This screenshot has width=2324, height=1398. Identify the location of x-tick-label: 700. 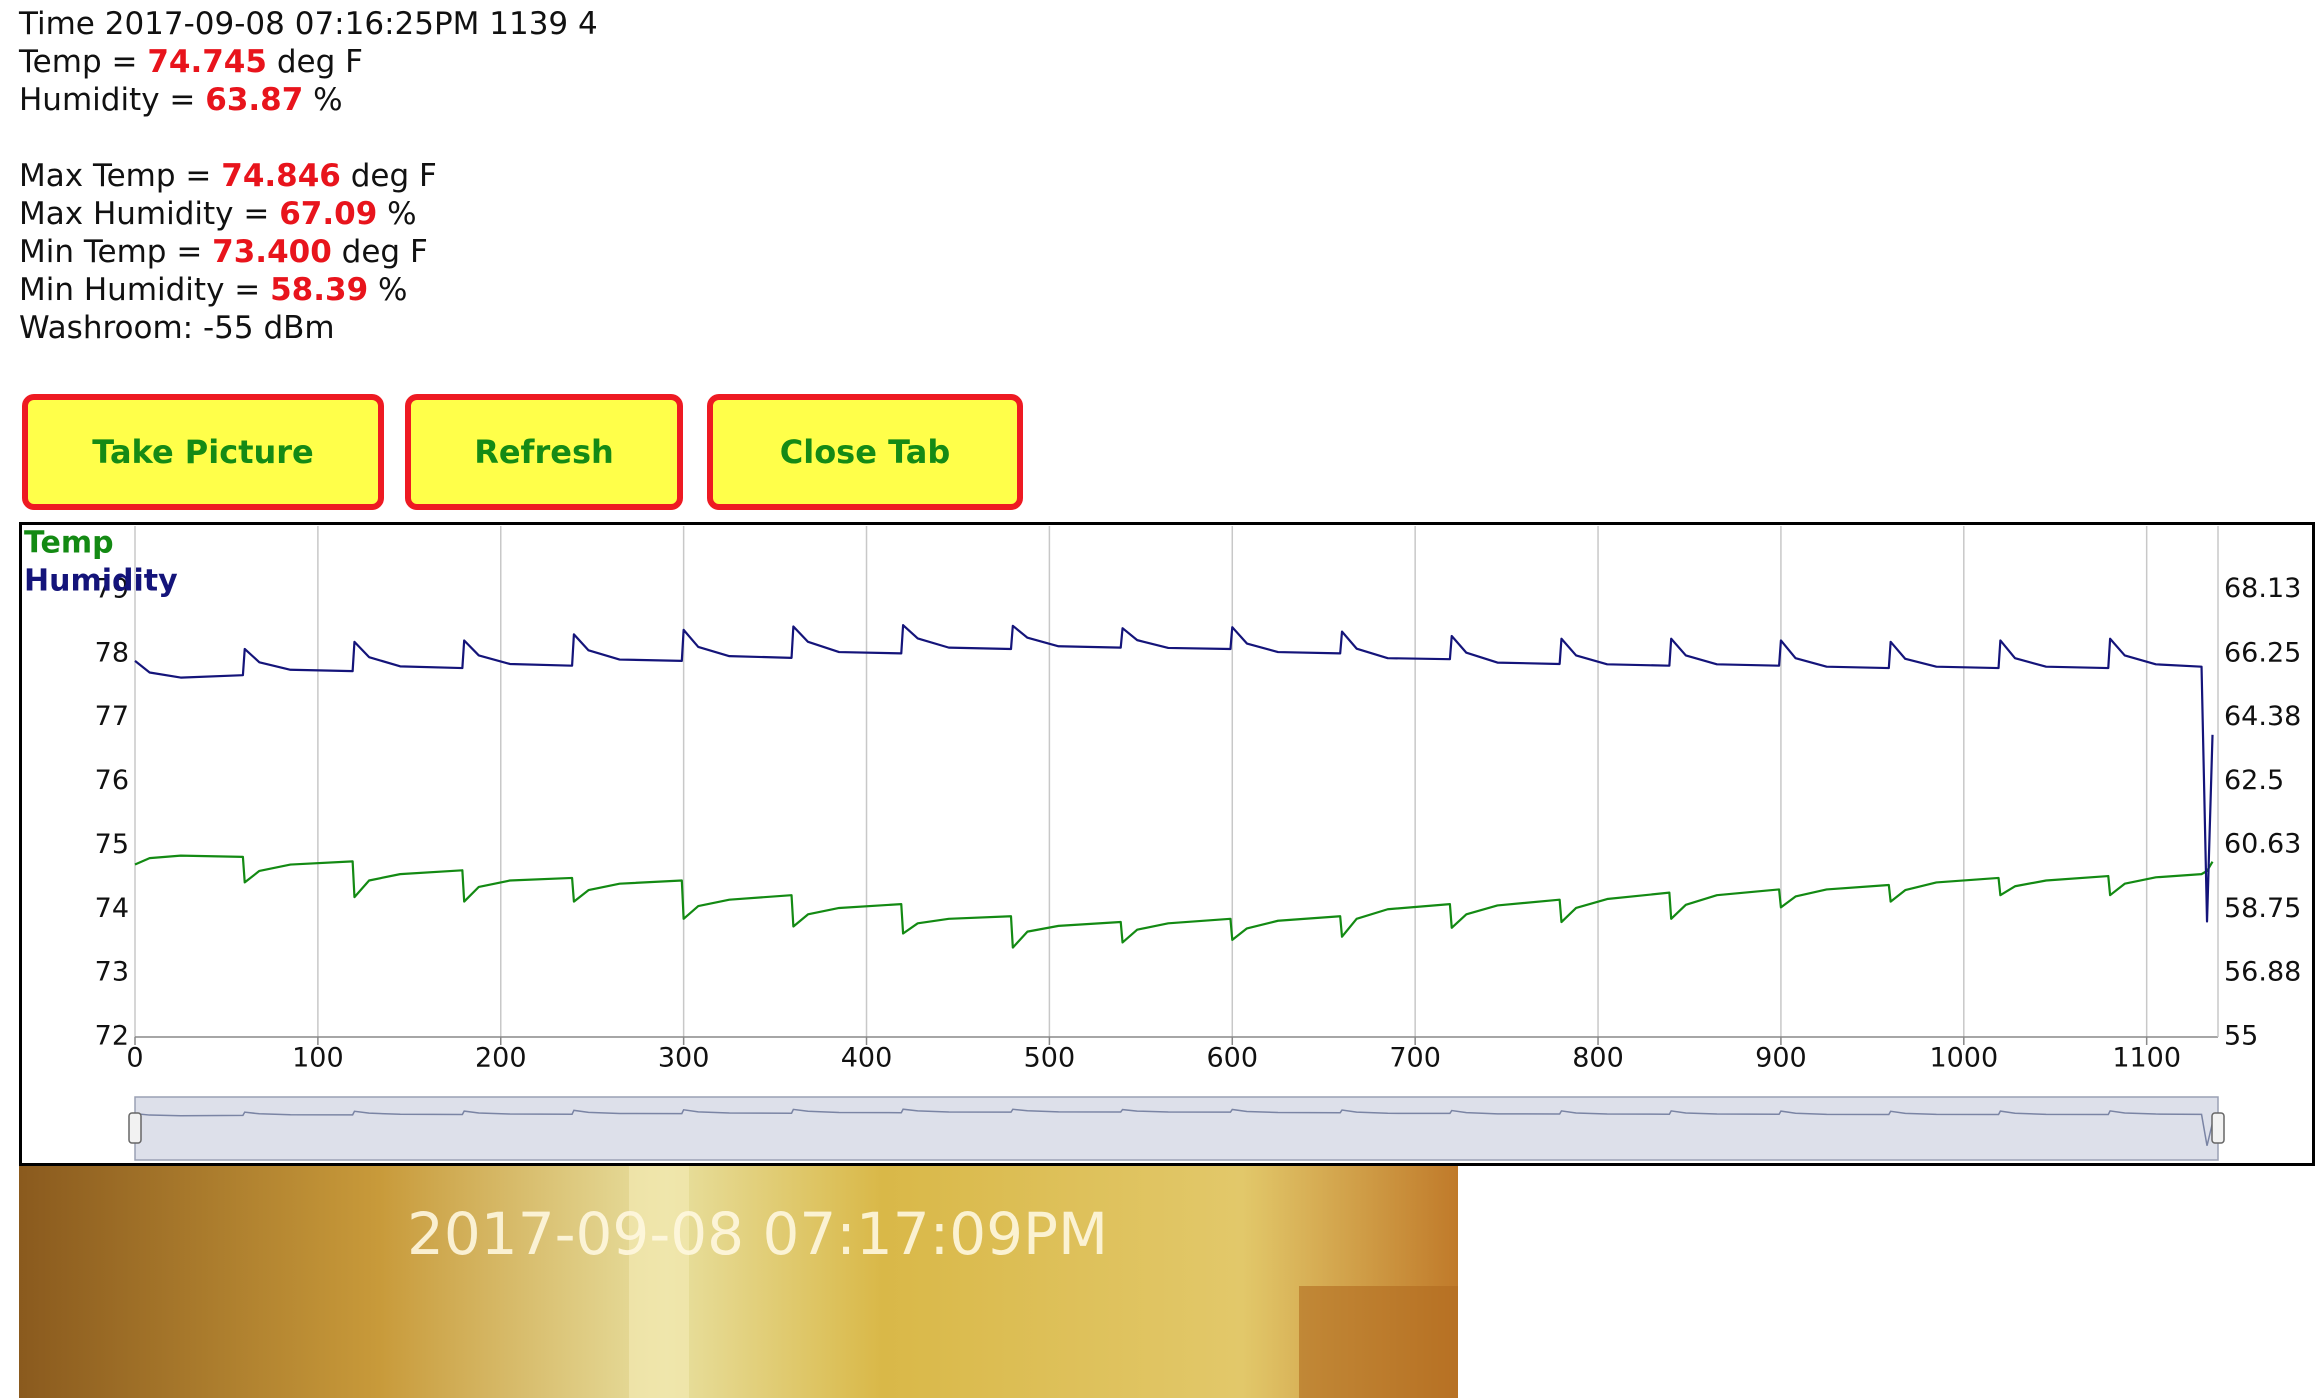
(1415, 1058).